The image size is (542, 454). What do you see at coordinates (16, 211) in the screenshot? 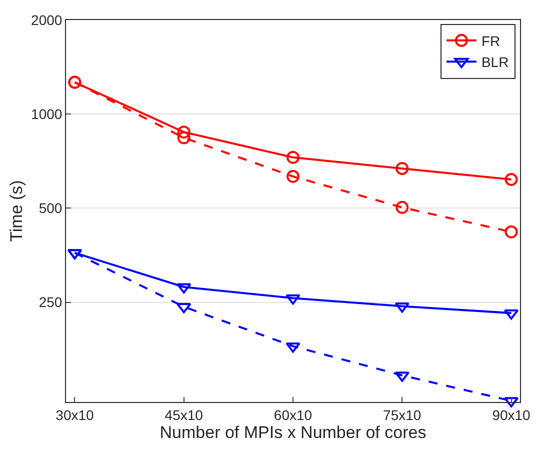
I see `y-axis-title: Time (s)` at bounding box center [16, 211].